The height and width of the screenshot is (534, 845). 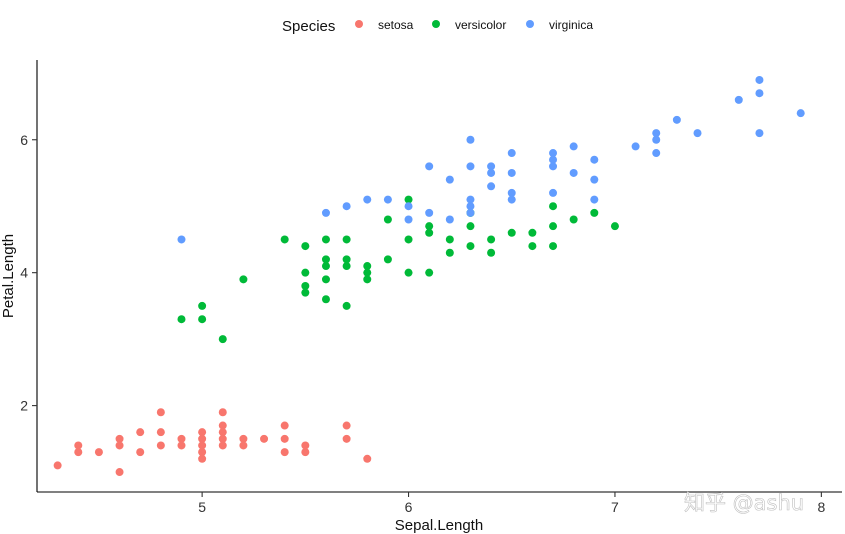 I want to click on y-axis-title: Petal.Length, so click(x=8, y=276).